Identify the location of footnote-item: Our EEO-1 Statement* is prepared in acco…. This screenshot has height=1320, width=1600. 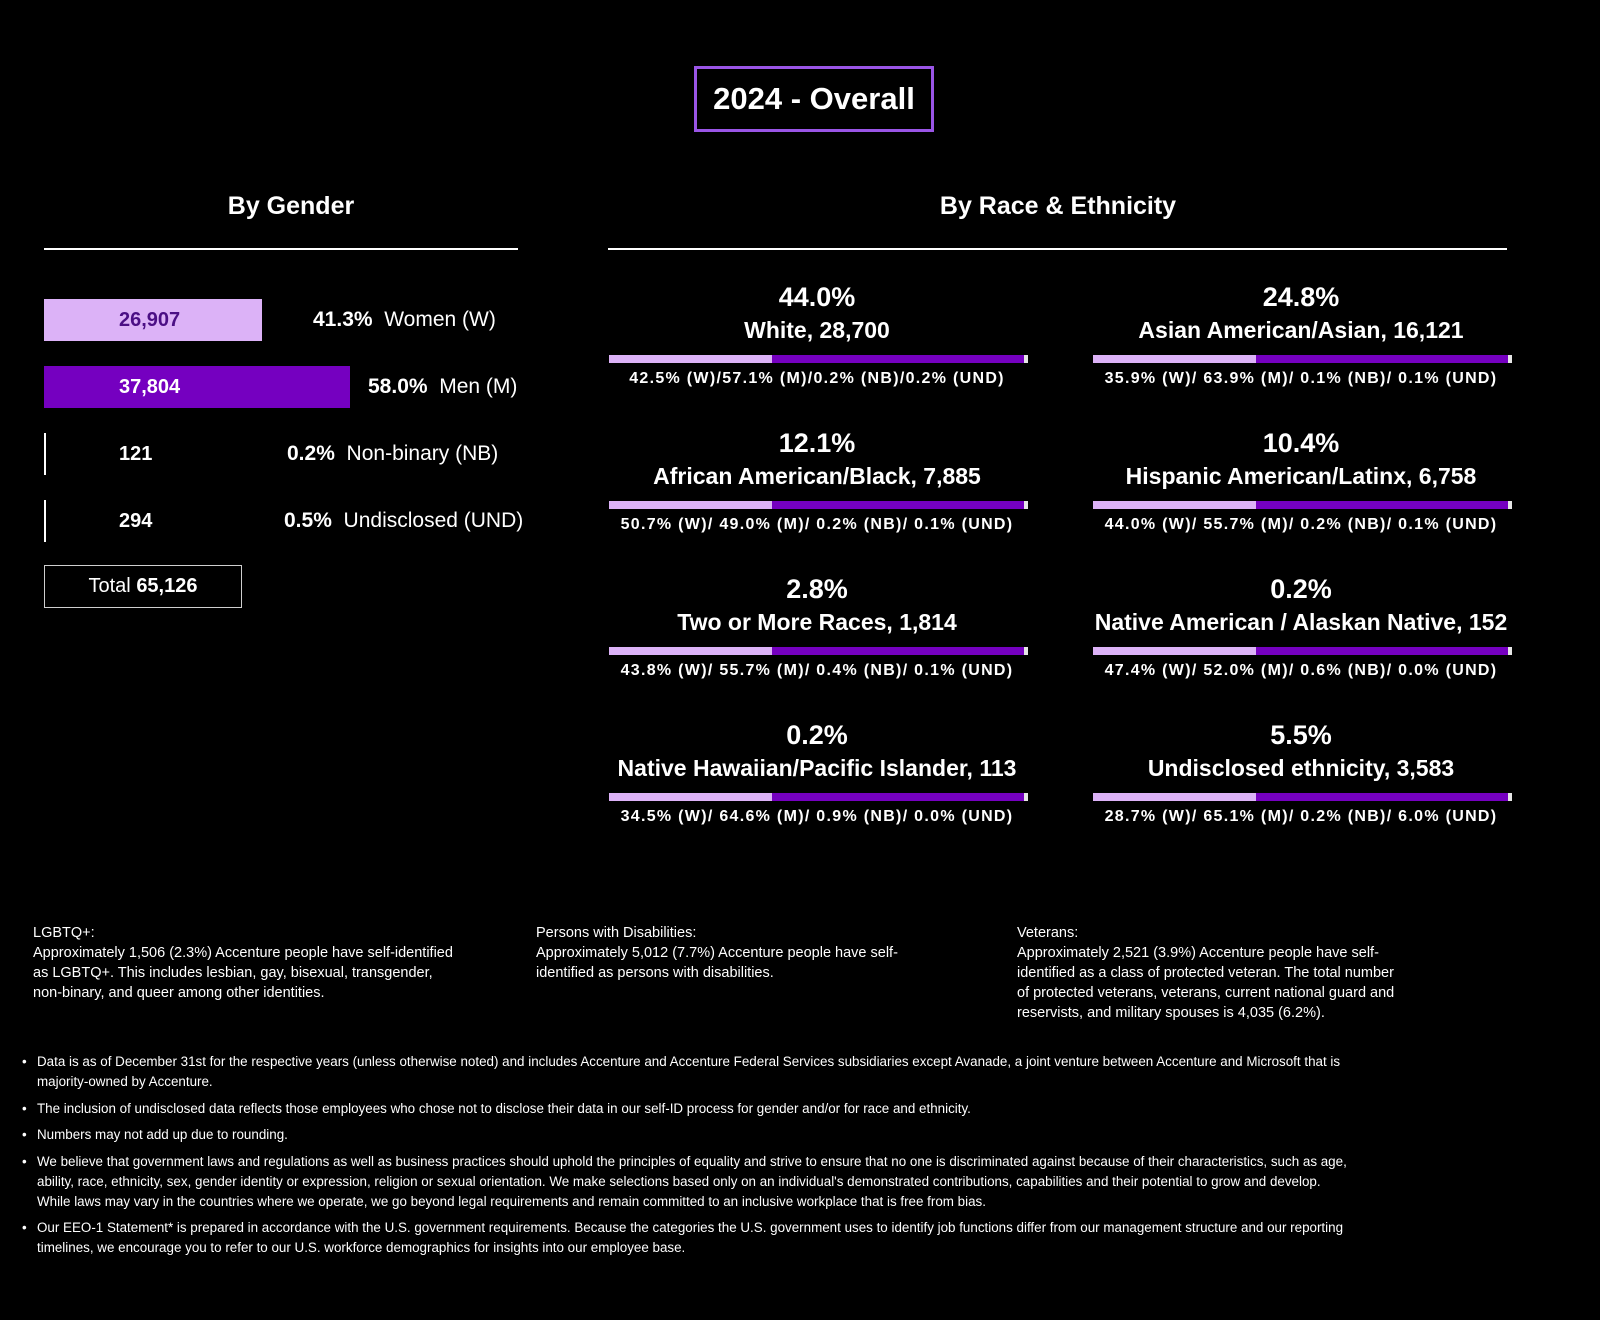
(687, 1238).